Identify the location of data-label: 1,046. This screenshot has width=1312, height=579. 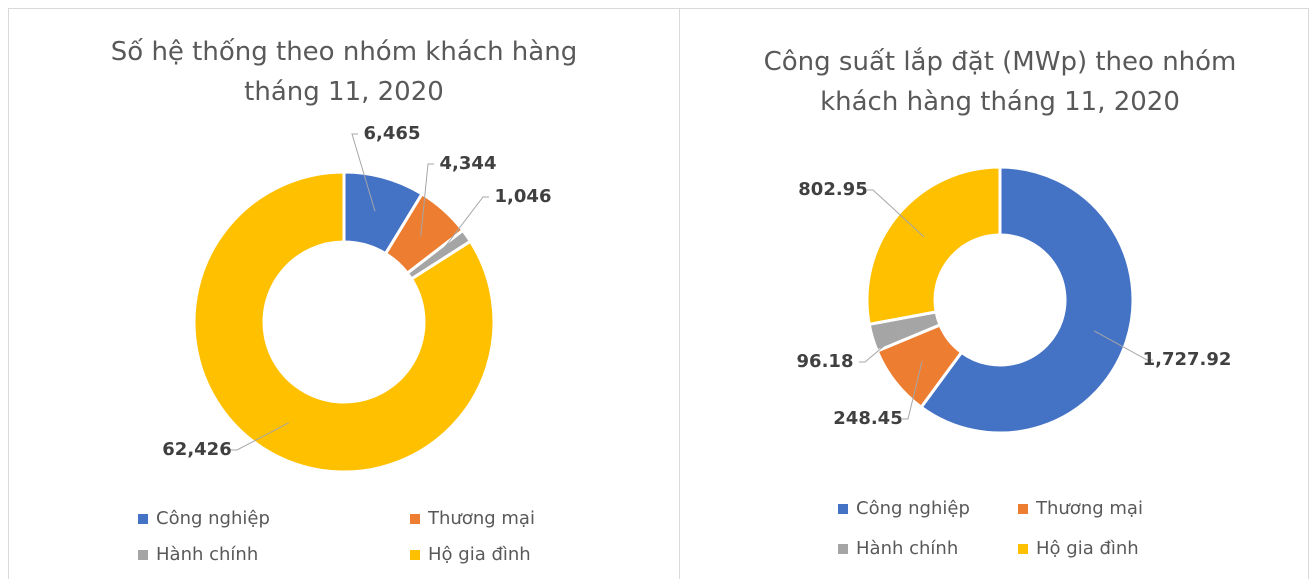
(523, 196).